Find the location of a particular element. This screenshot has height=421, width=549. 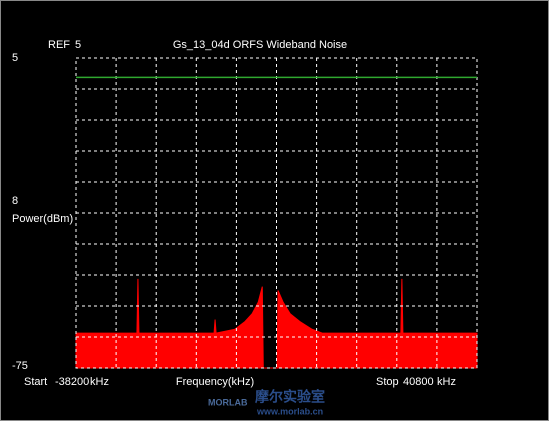

start-value: -38200 is located at coordinates (72, 382).